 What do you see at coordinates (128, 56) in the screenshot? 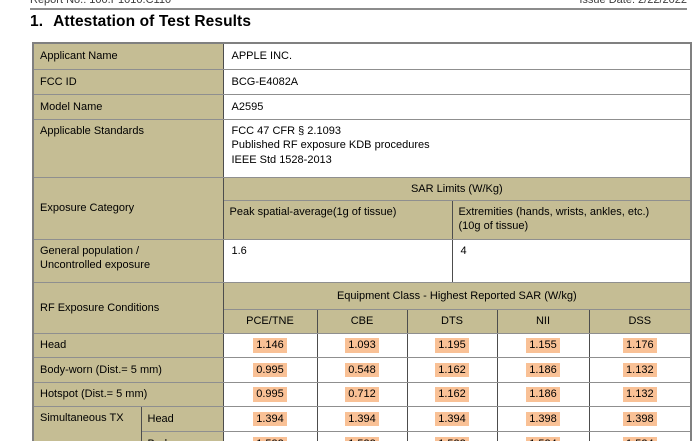
I see `applicant-name-label: Applicant Name` at bounding box center [128, 56].